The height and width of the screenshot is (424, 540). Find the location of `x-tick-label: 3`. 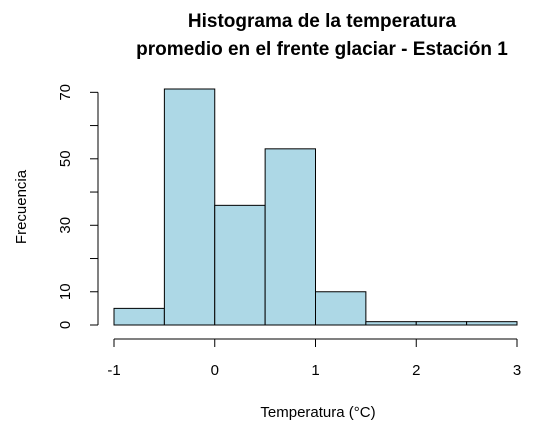

x-tick-label: 3 is located at coordinates (517, 370).